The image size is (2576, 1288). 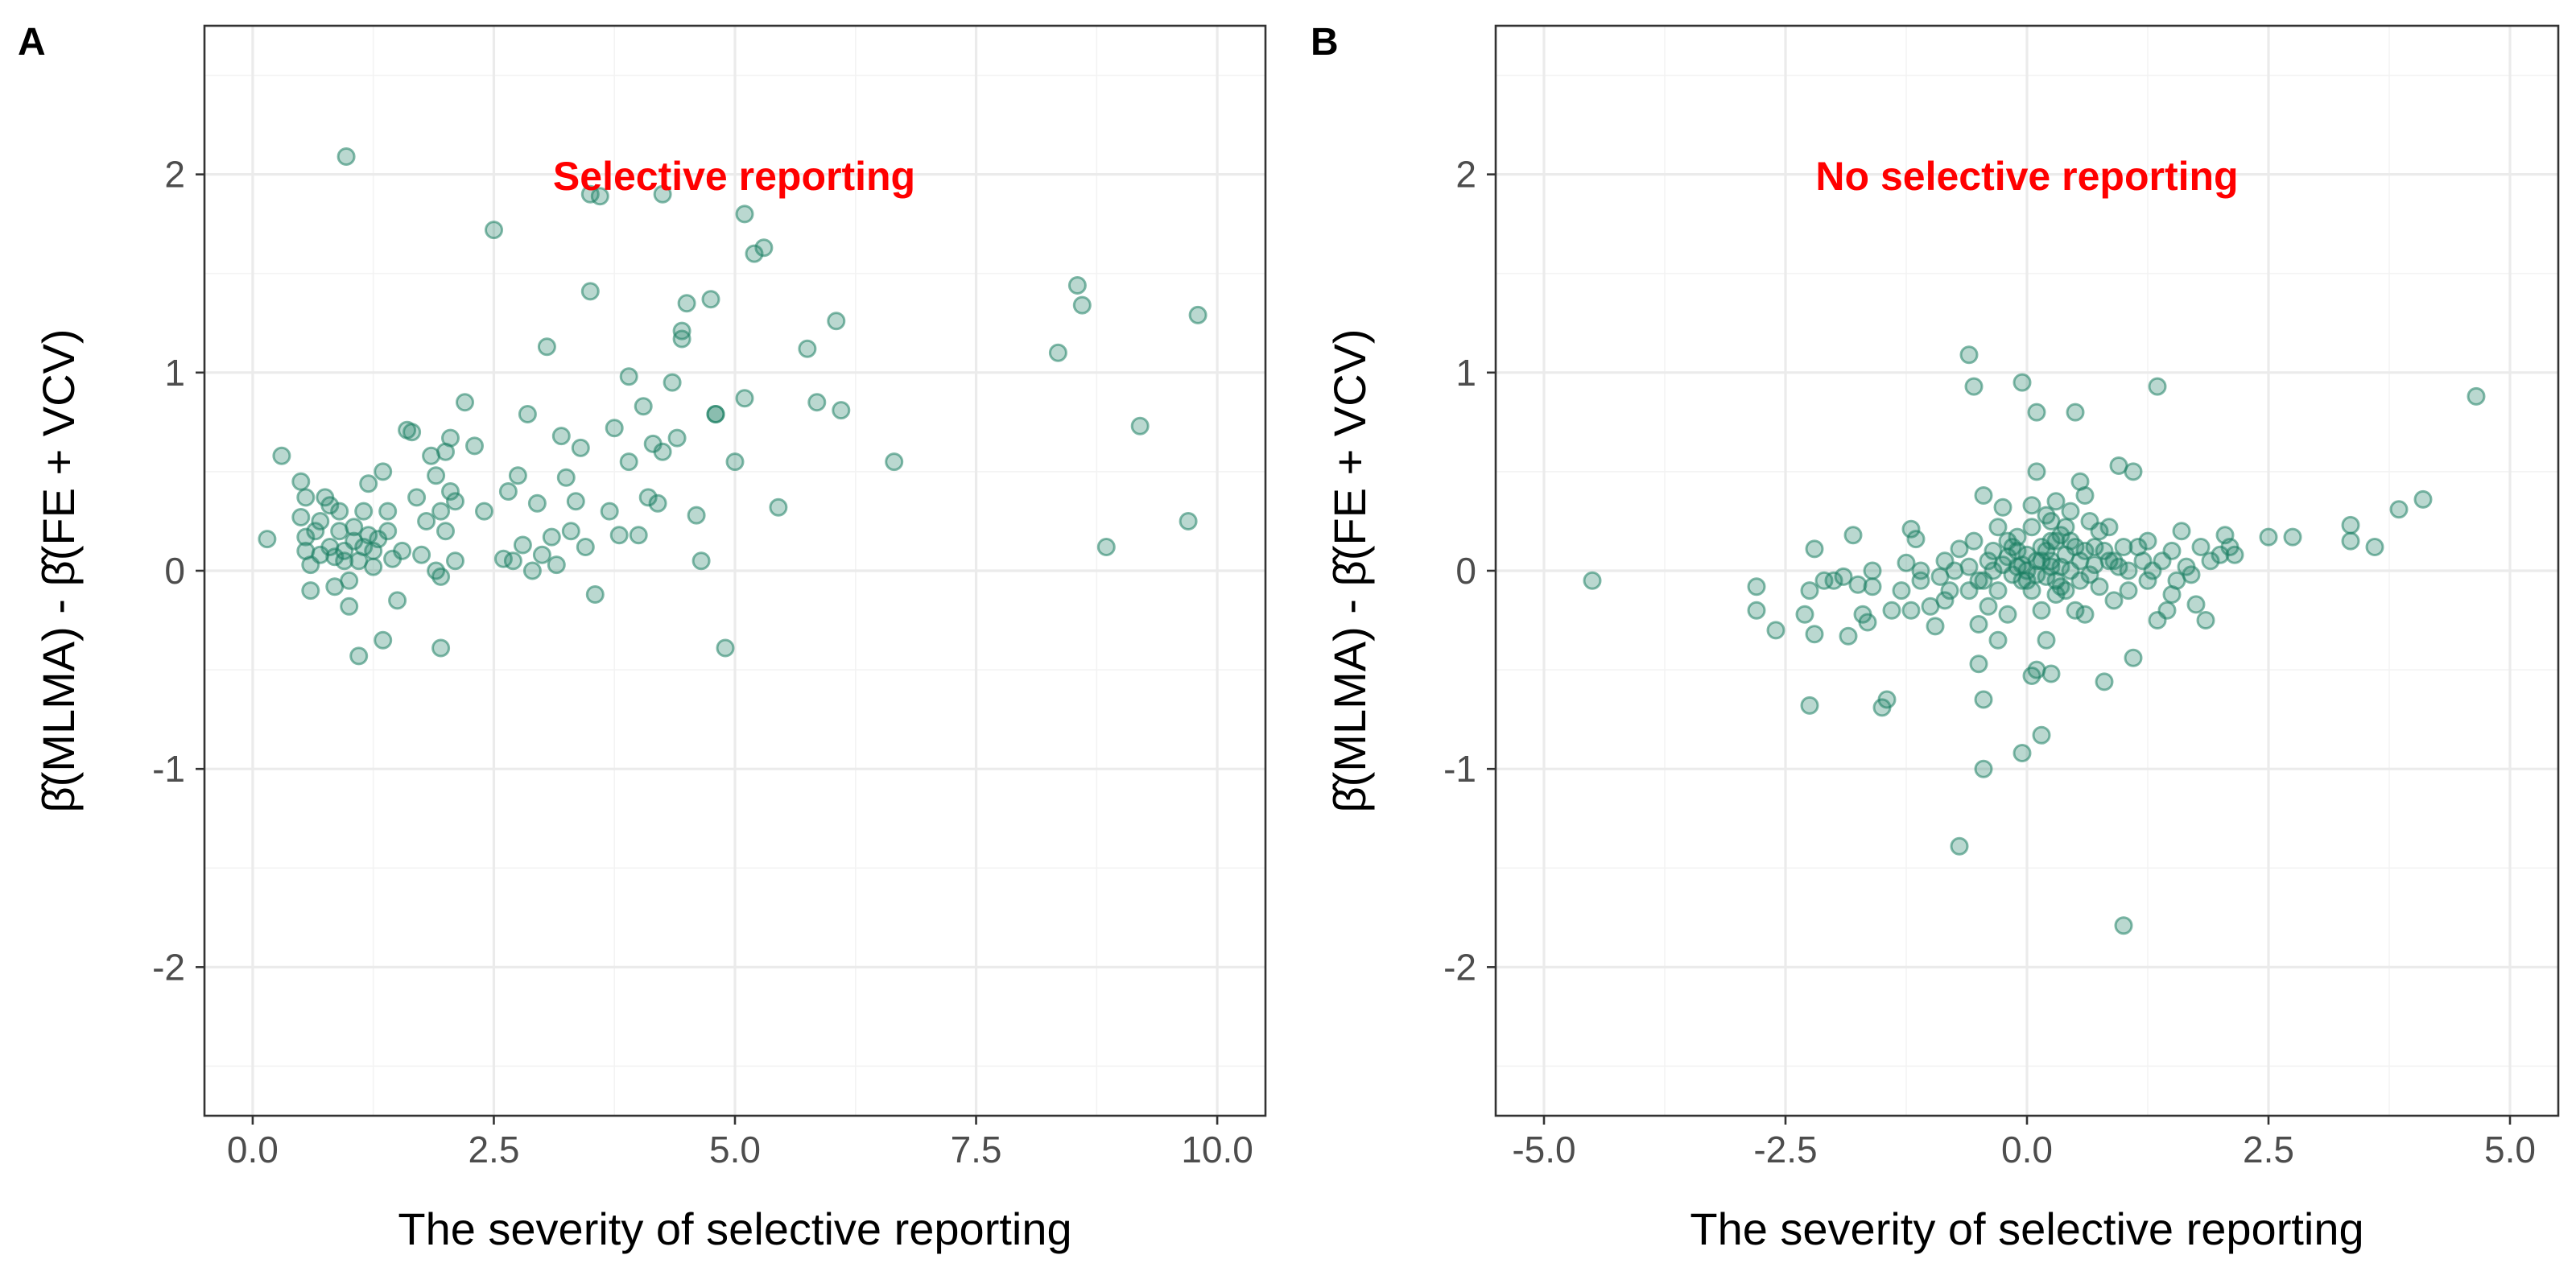 I want to click on y-tick-label: 0, so click(x=1465, y=571).